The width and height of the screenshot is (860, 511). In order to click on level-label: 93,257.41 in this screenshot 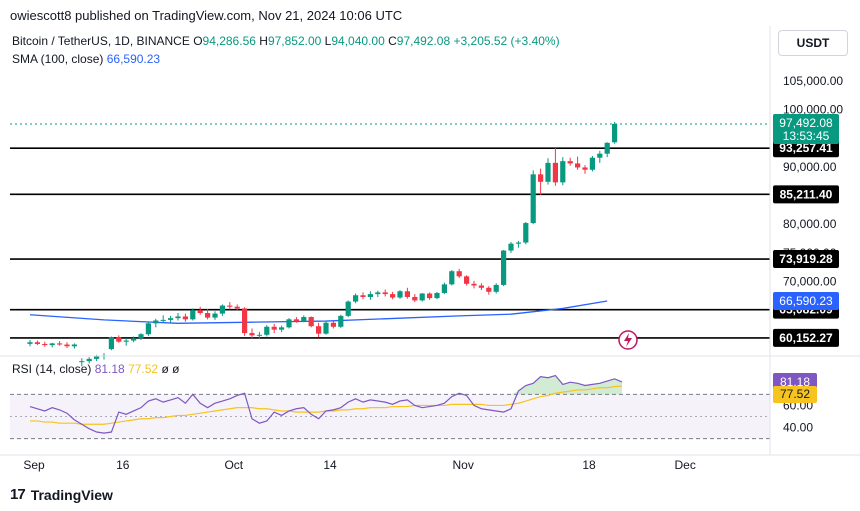, I will do `click(806, 148)`.